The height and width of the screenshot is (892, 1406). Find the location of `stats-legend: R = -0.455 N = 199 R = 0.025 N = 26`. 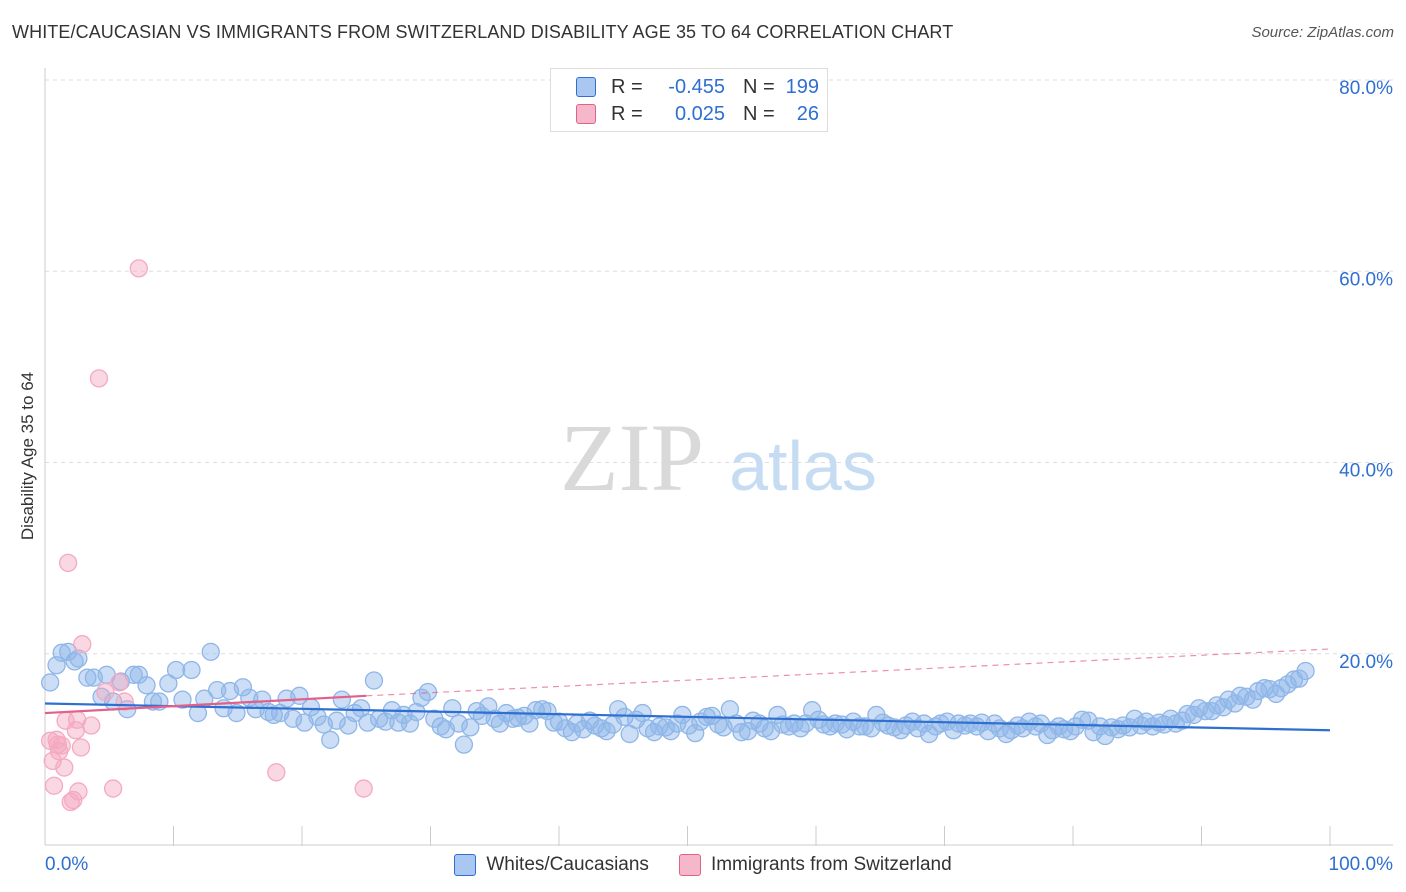

stats-legend: R = -0.455 N = 199 R = 0.025 N = 26 is located at coordinates (689, 100).